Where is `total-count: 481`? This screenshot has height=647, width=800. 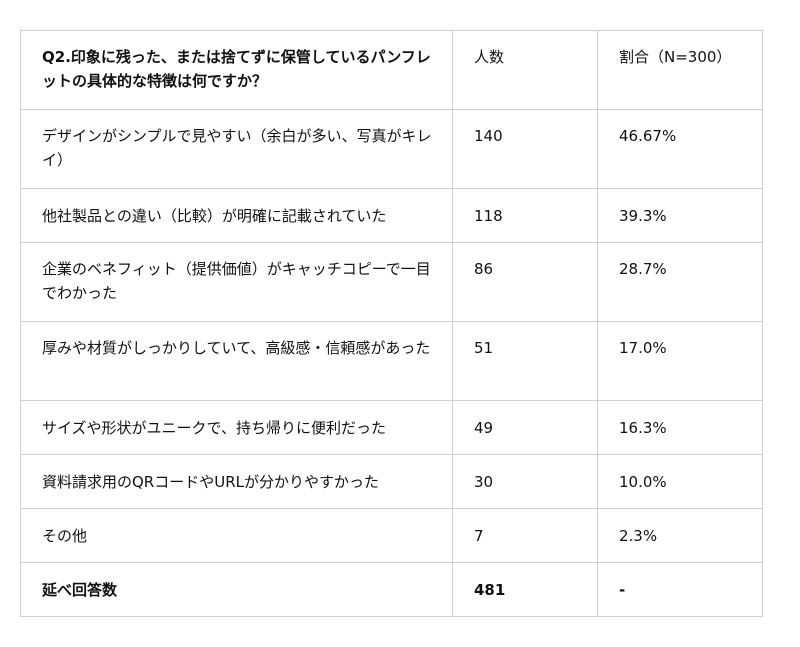 total-count: 481 is located at coordinates (525, 589).